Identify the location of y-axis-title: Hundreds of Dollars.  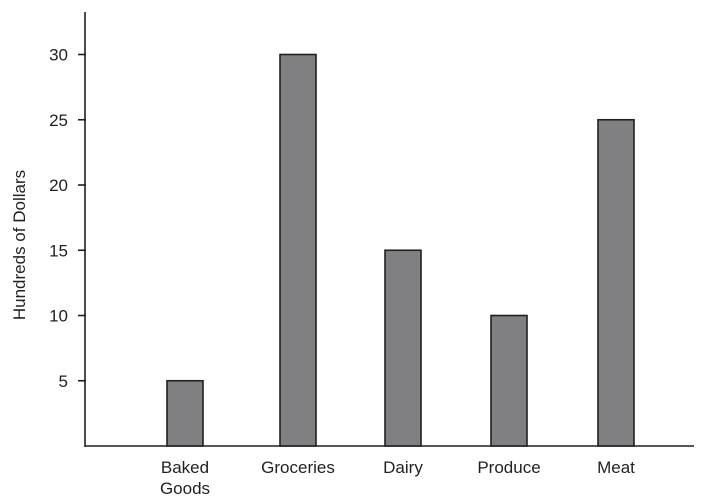
(19, 245).